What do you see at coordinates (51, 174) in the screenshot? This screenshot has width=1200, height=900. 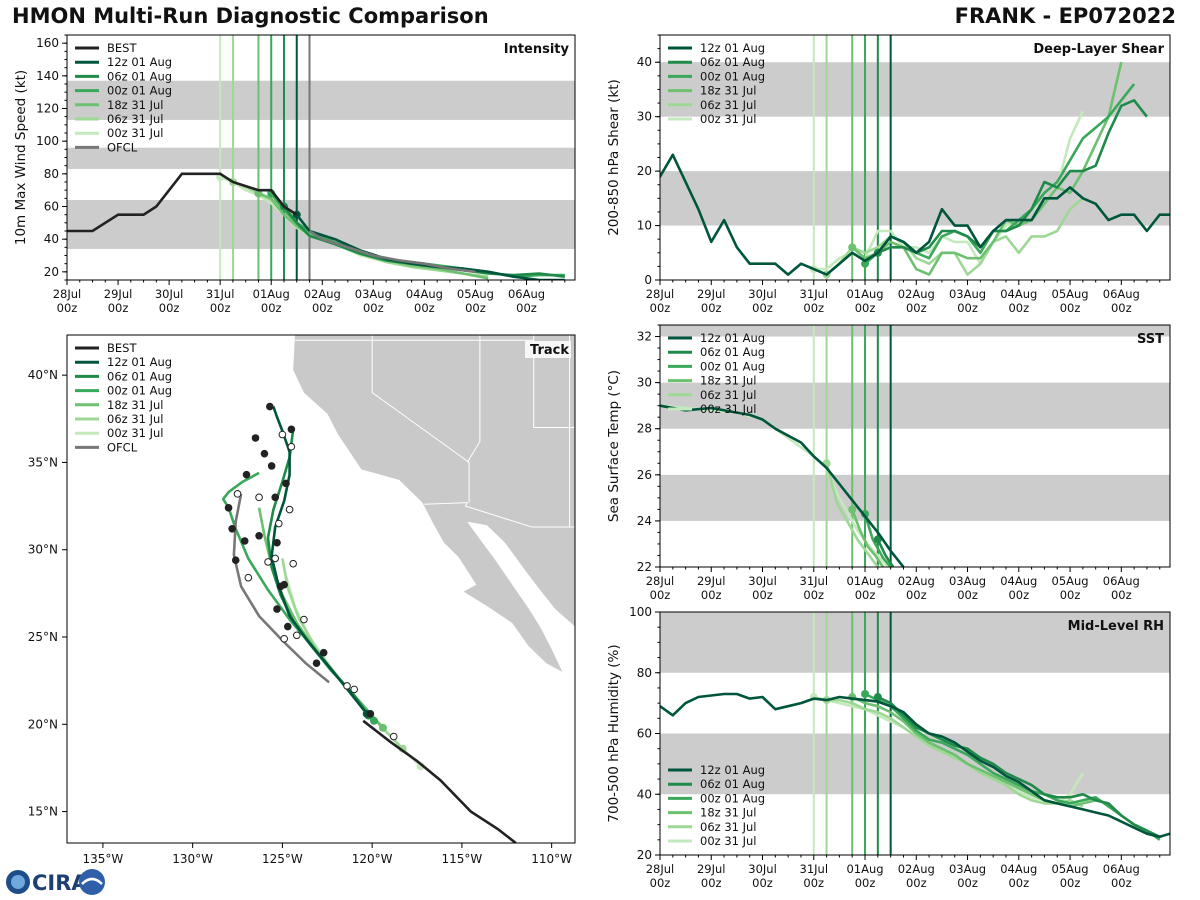 I see `y-tick-label: 80` at bounding box center [51, 174].